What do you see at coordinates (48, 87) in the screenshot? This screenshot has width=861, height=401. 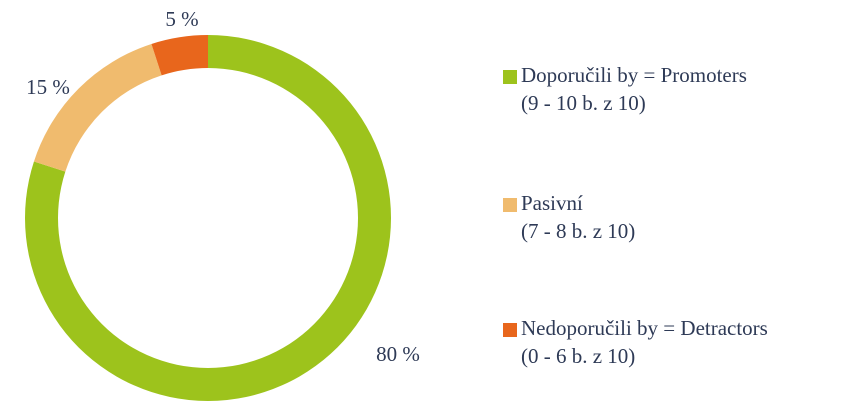 I see `value-label: 15 %` at bounding box center [48, 87].